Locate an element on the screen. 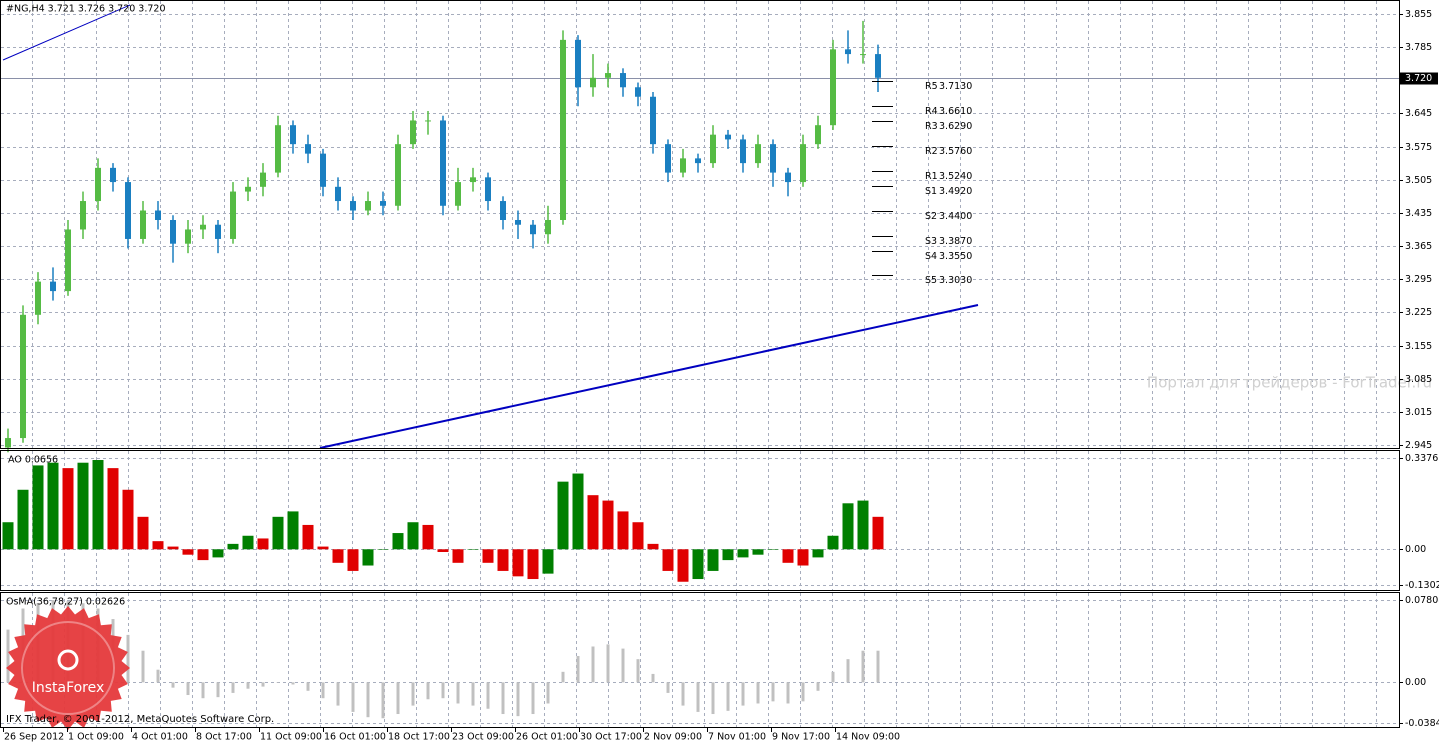 The image size is (1439, 745). y-tick-label: 3.575 is located at coordinates (1418, 147).